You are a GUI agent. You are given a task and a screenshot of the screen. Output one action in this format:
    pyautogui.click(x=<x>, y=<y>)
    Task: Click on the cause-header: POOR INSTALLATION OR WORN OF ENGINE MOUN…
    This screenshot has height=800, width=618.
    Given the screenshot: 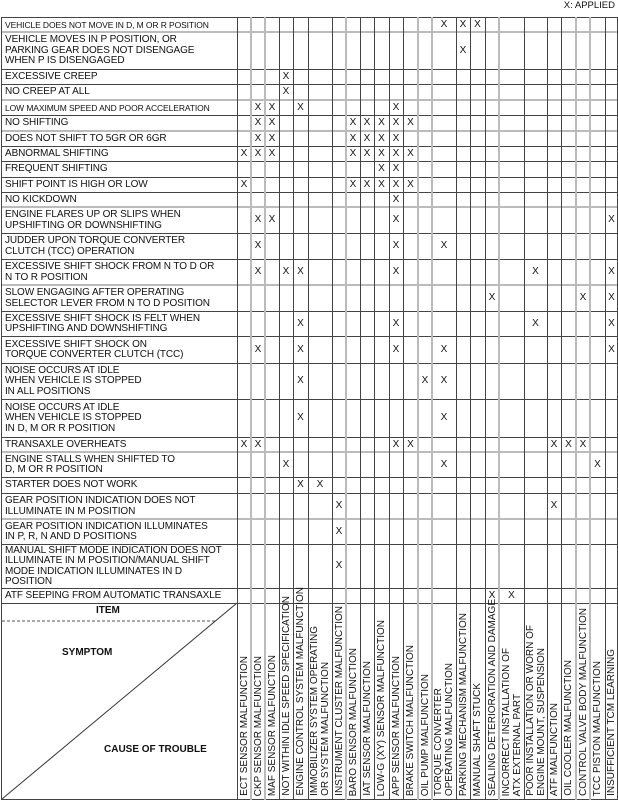 What is the action you would take?
    pyautogui.click(x=535, y=710)
    